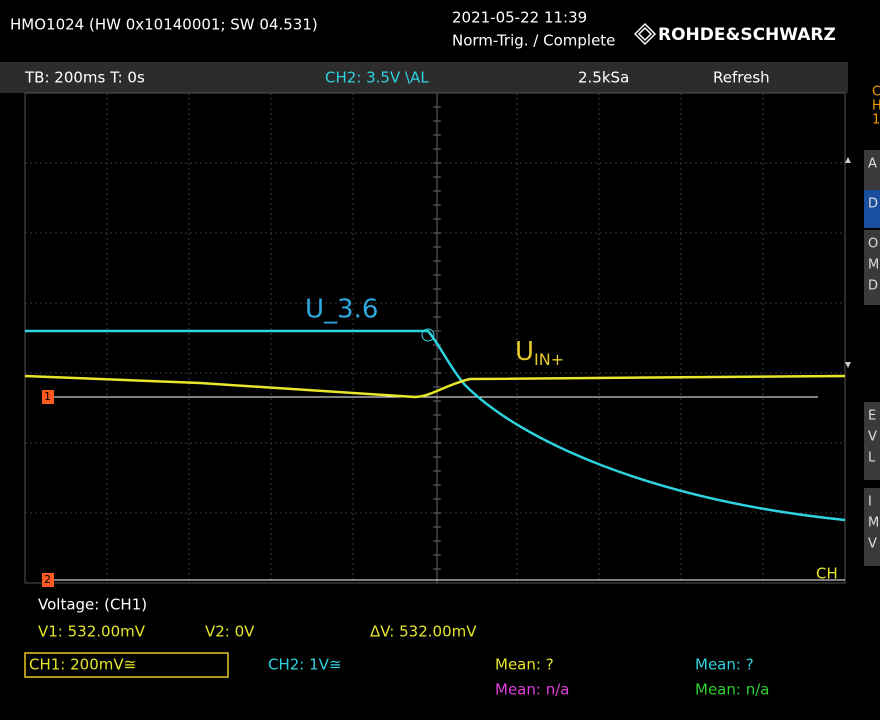  I want to click on device-info: HMO1024 (HW 0x10140001; SW 04.531), so click(164, 25).